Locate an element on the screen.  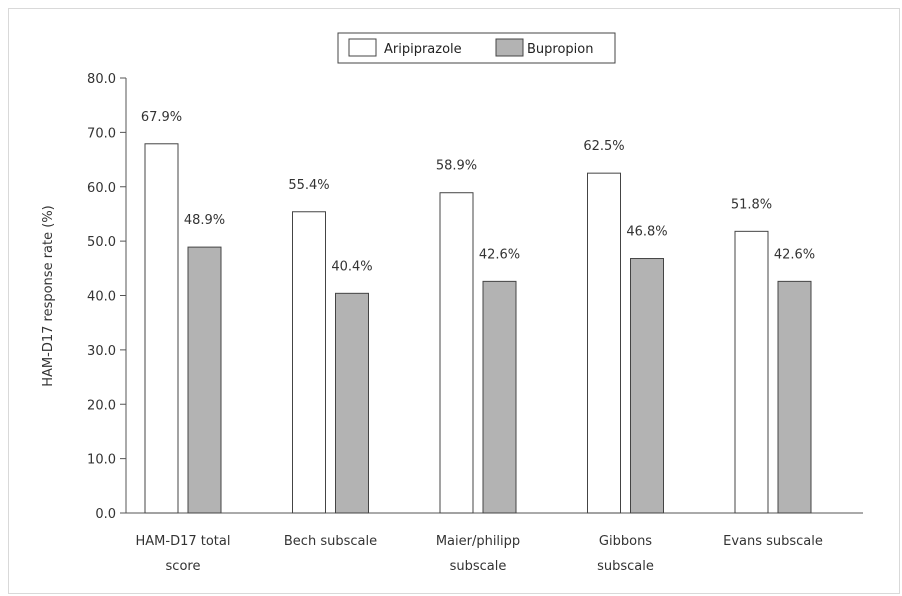
bar-value-label: 40.4% is located at coordinates (351, 266).